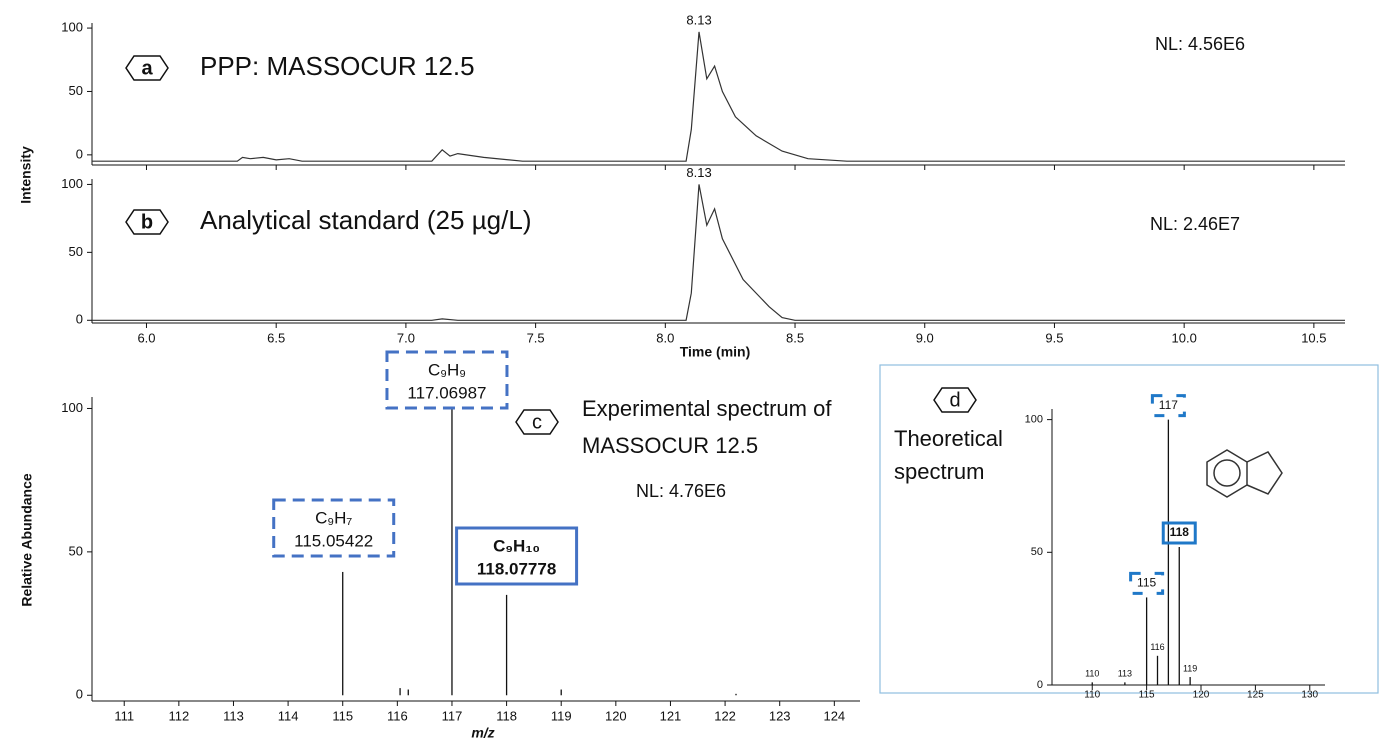 Image resolution: width=1379 pixels, height=743 pixels. Describe the element at coordinates (1255, 695) in the screenshot. I see `x-tick-label: 125` at that location.